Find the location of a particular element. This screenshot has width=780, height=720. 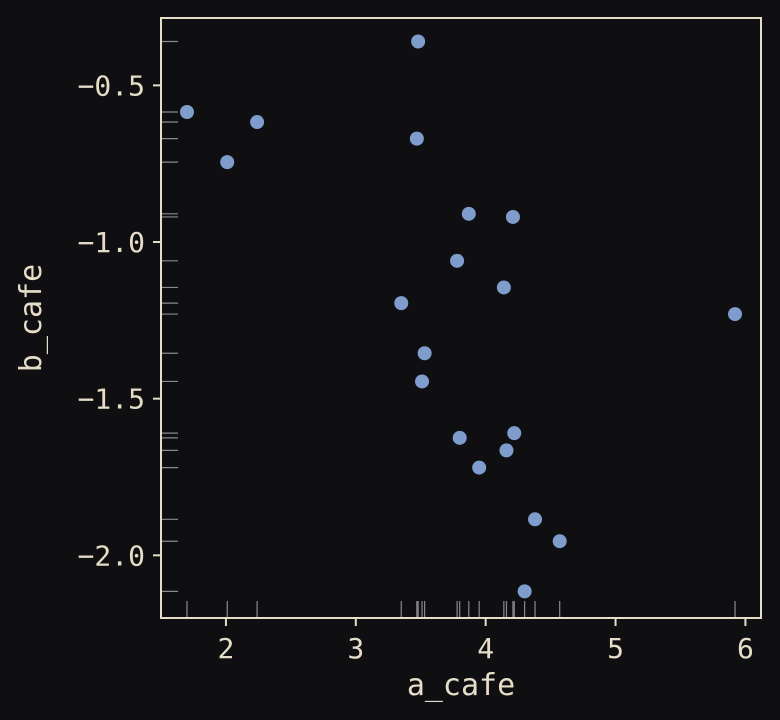

y-axis-label: b_cafe is located at coordinates (31, 318).